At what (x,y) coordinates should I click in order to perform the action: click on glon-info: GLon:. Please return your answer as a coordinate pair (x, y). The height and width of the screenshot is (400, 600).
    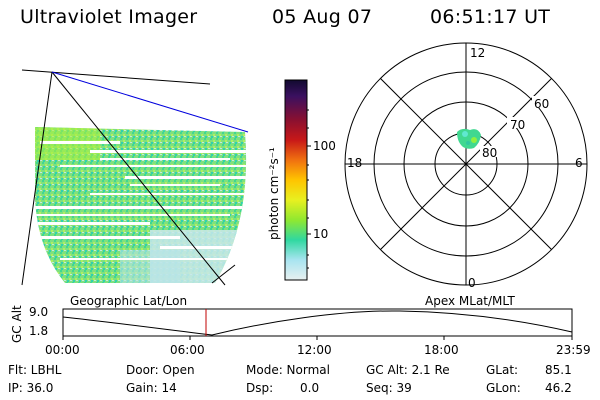
    Looking at the image, I should click on (503, 388).